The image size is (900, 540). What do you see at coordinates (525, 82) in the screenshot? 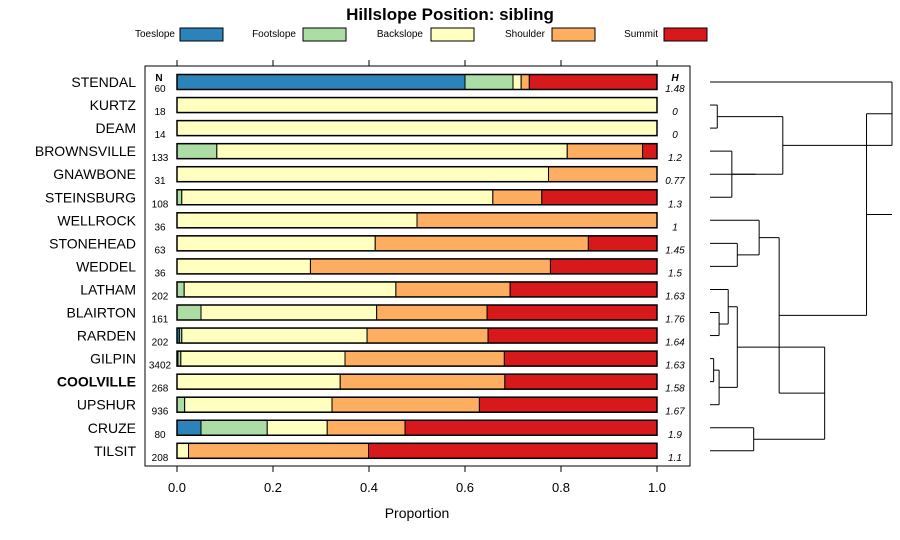
I see `bar-stendal-shoulder` at bounding box center [525, 82].